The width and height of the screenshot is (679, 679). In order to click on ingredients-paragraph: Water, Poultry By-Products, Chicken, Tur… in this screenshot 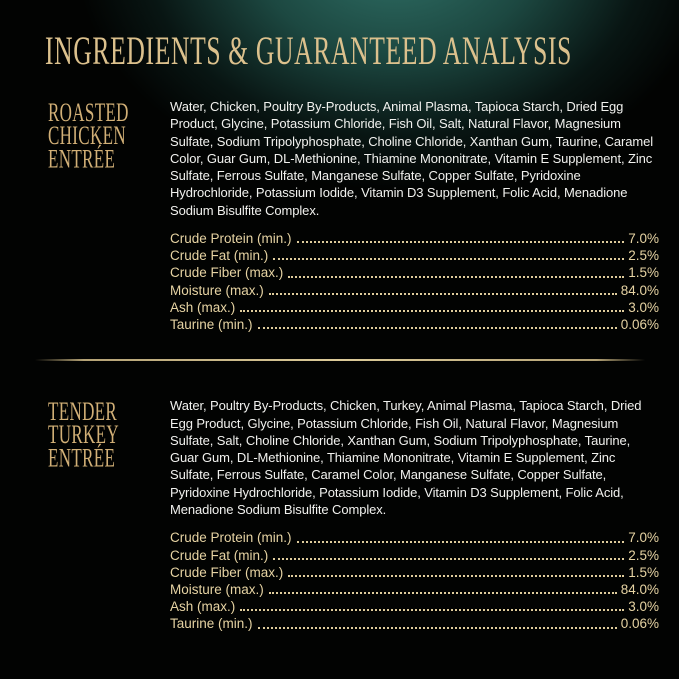, I will do `click(406, 458)`.